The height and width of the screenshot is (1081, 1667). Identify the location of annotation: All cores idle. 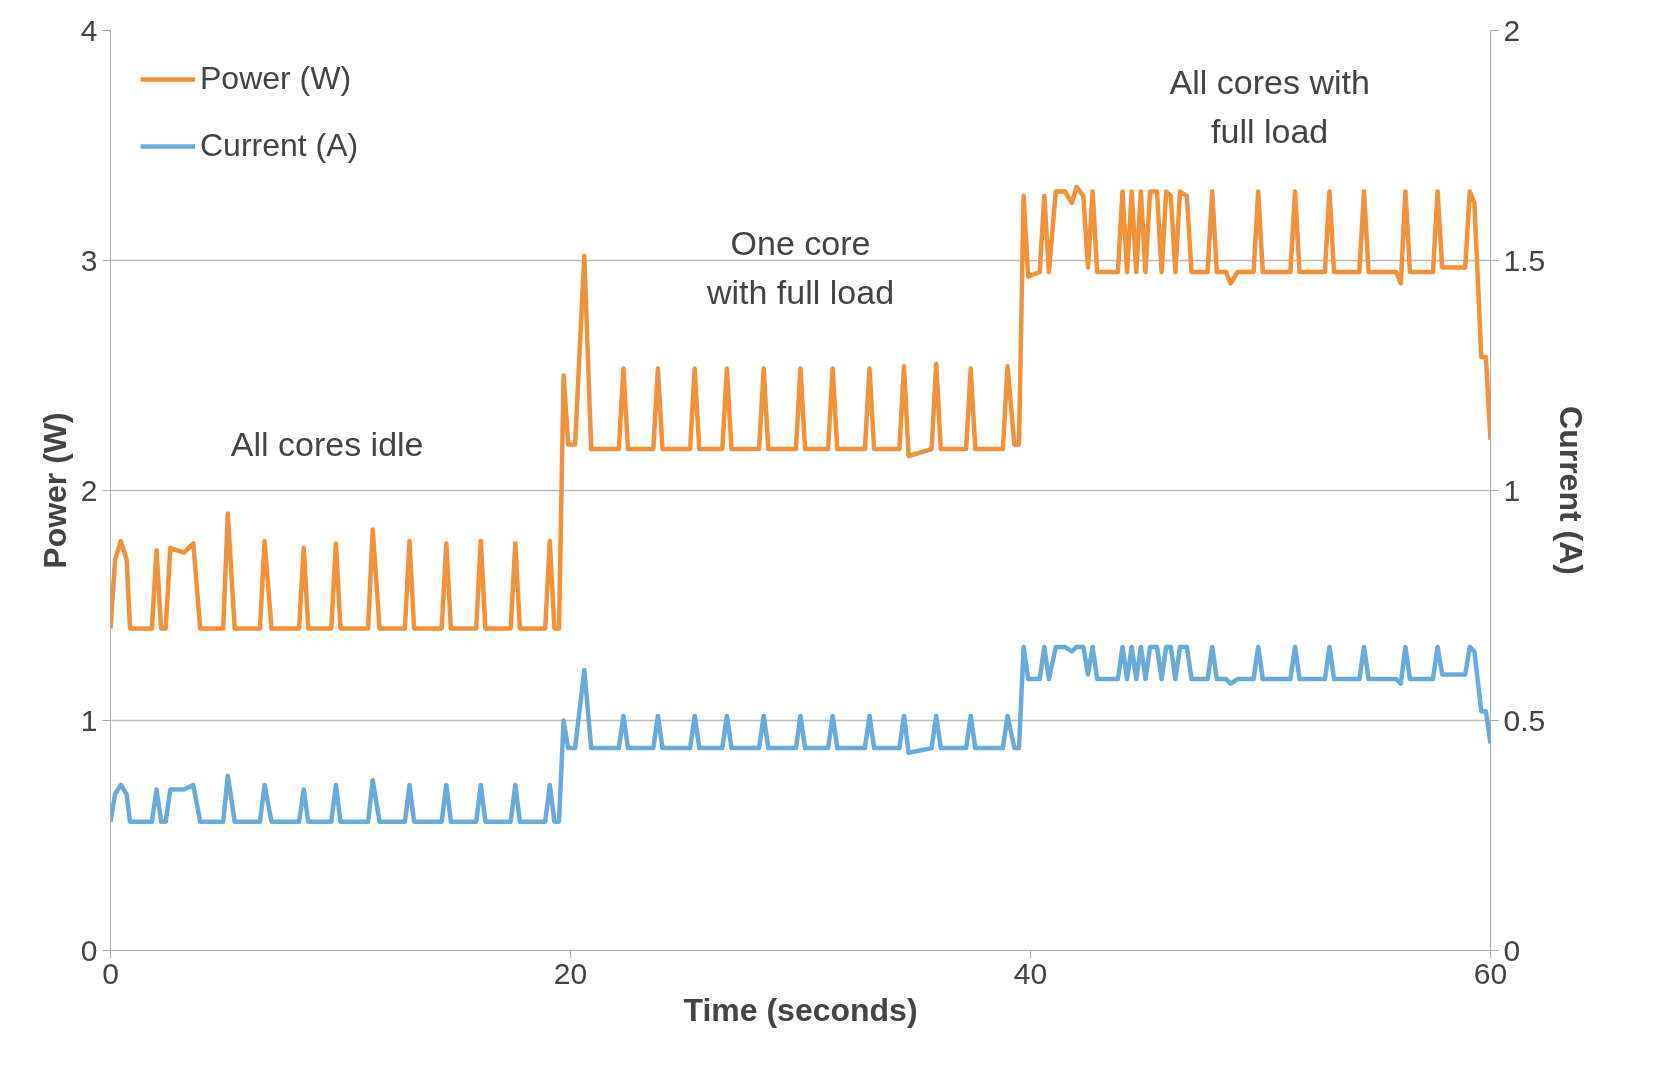
(327, 443).